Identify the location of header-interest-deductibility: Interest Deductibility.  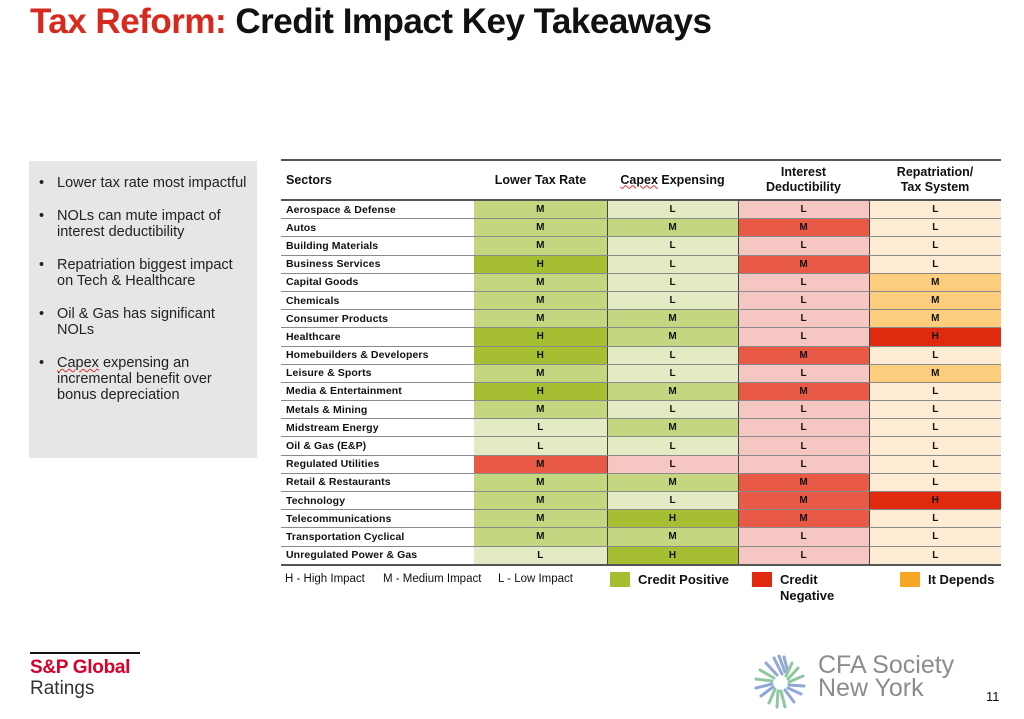
(803, 180).